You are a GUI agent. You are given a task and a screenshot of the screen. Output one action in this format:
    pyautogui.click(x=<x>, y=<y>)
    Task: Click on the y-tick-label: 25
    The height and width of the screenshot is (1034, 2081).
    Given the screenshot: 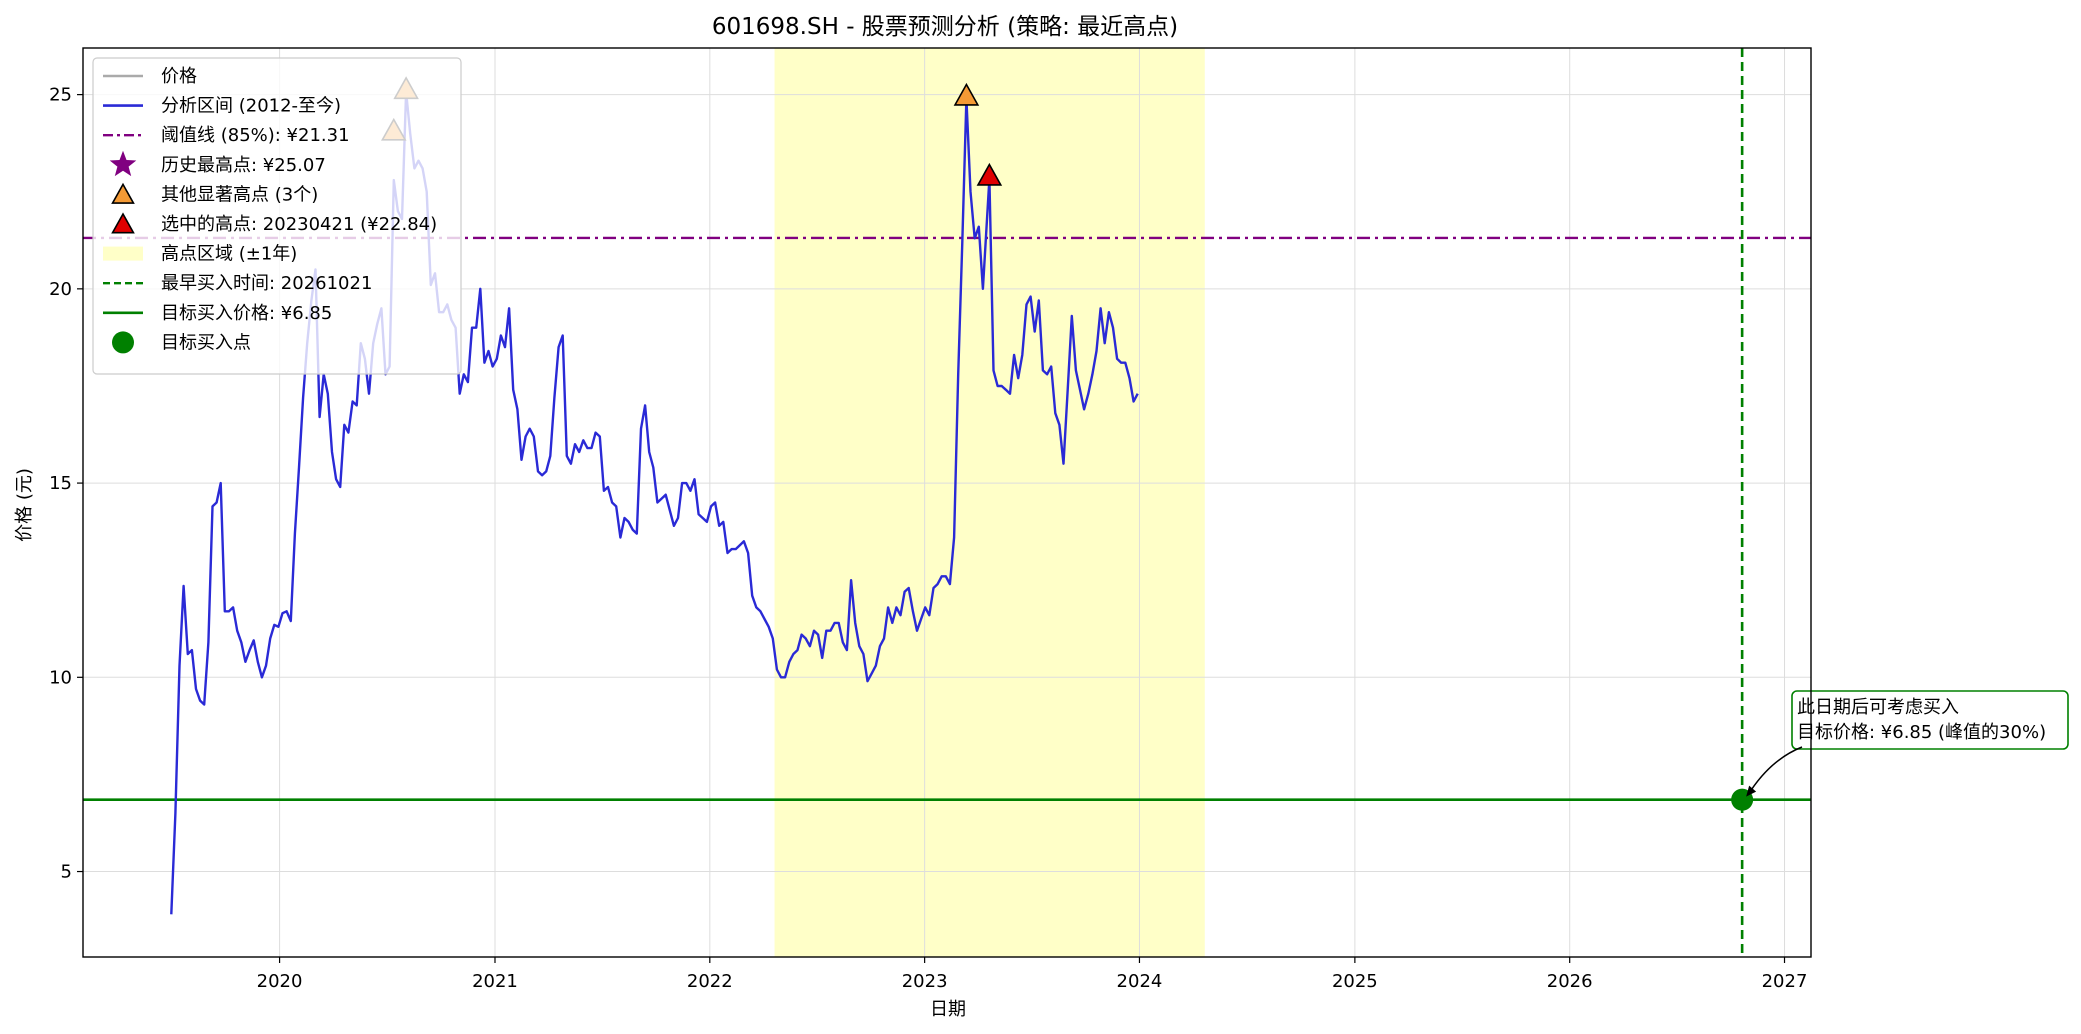 What is the action you would take?
    pyautogui.click(x=60, y=95)
    